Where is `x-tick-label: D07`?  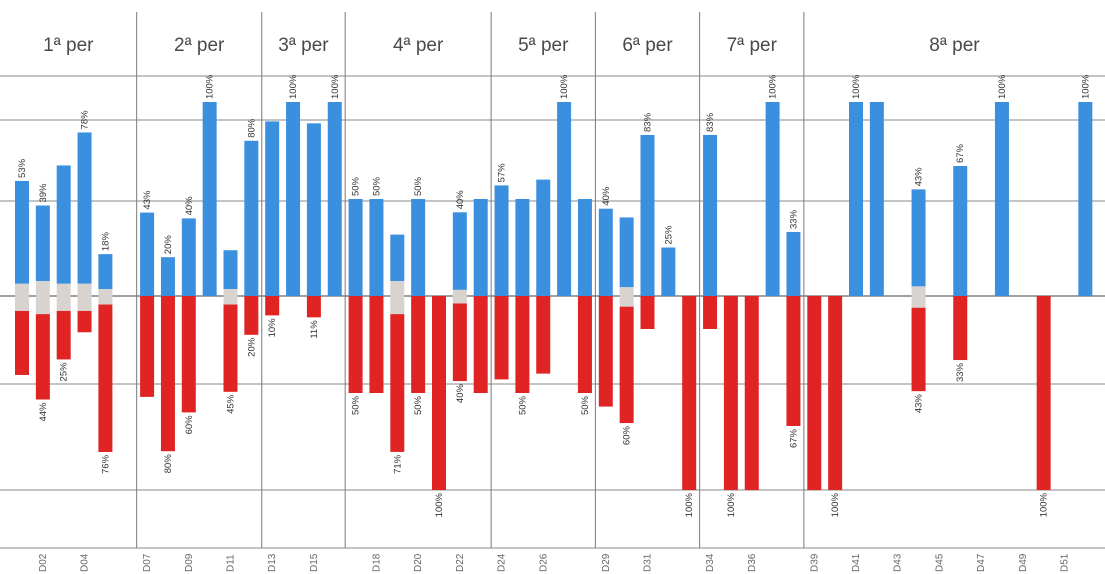 x-tick-label: D07 is located at coordinates (147, 562).